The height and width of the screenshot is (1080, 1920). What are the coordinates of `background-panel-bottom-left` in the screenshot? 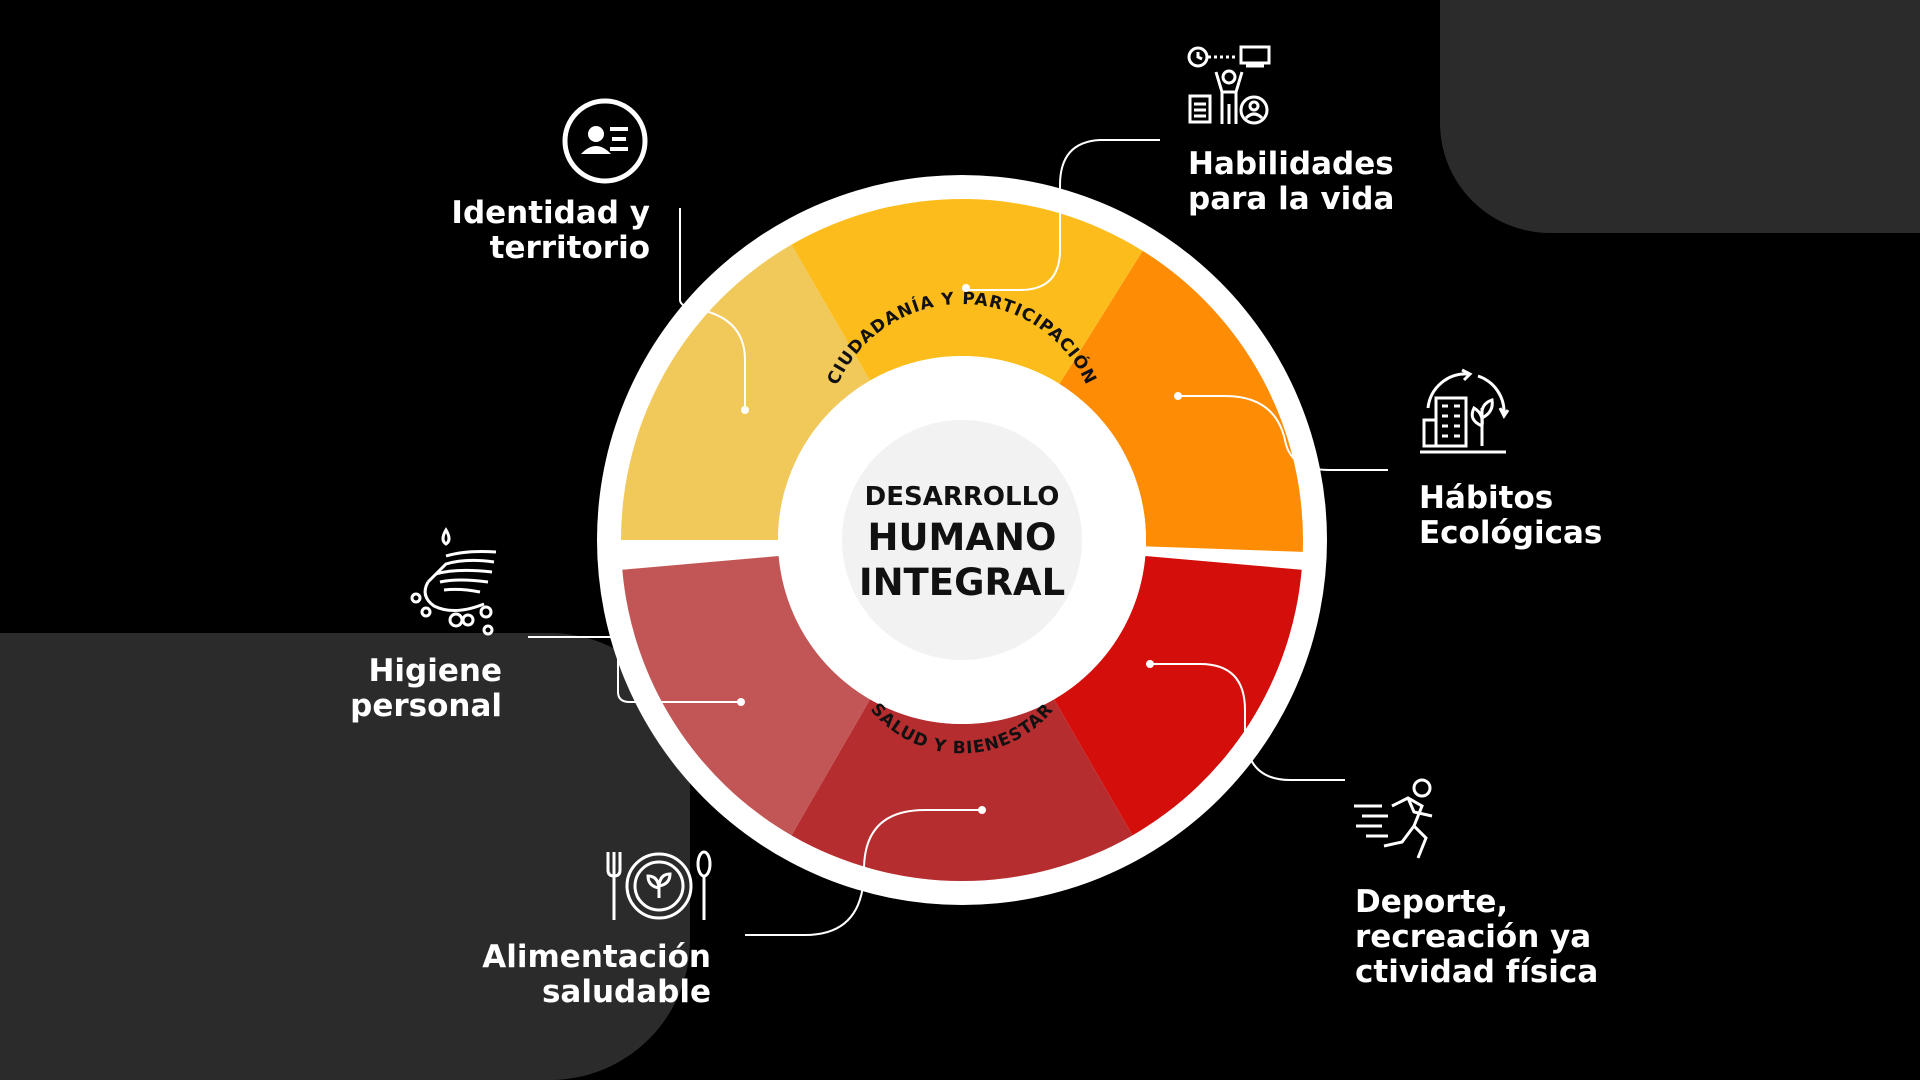 It's located at (345, 856).